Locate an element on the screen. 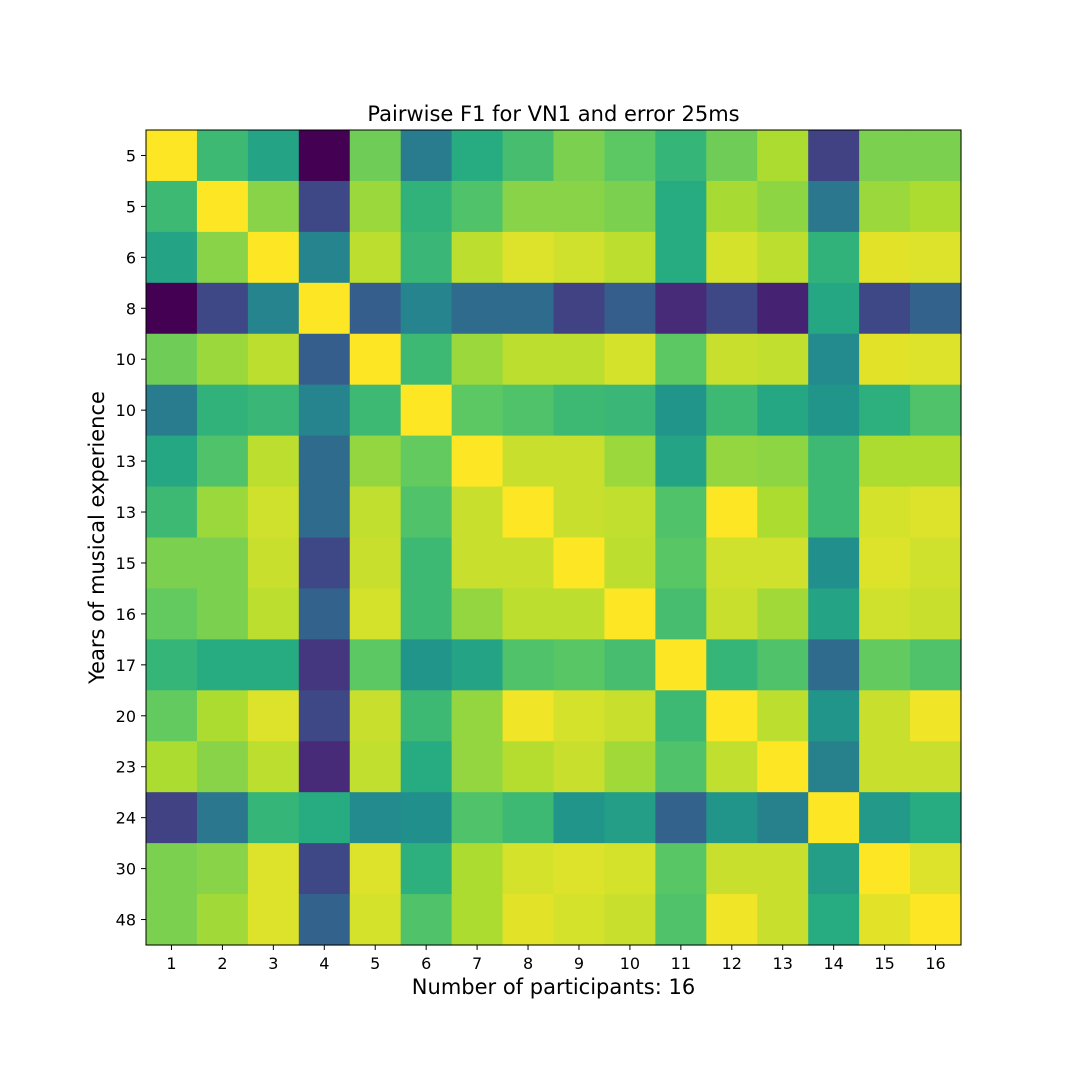 The width and height of the screenshot is (1080, 1080). x-tick-label: 4 is located at coordinates (324, 963).